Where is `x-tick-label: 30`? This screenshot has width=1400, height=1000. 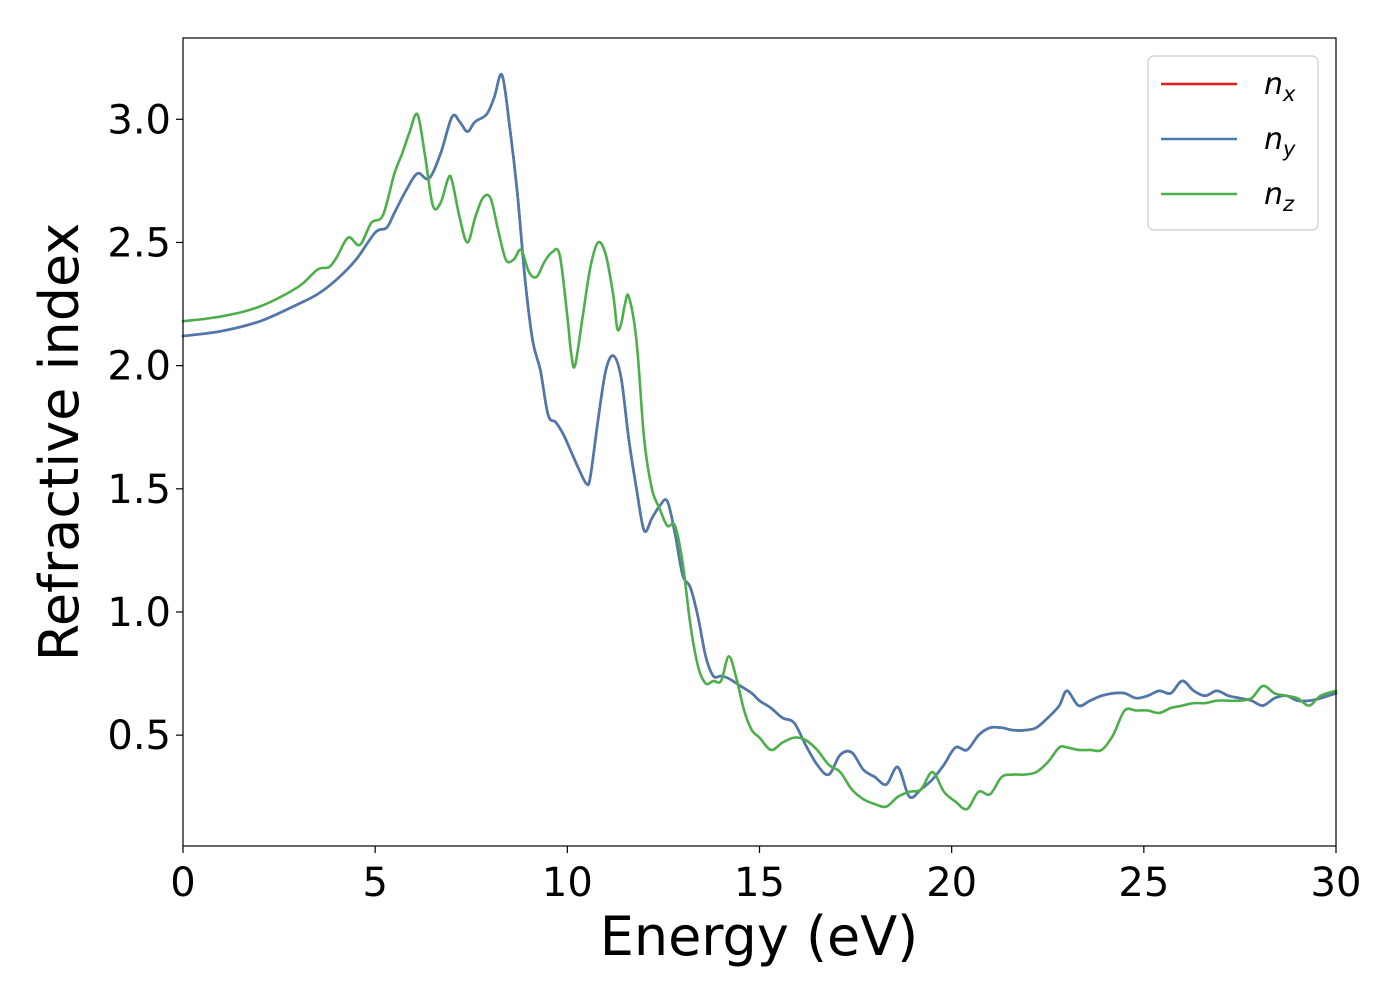 x-tick-label: 30 is located at coordinates (1336, 883).